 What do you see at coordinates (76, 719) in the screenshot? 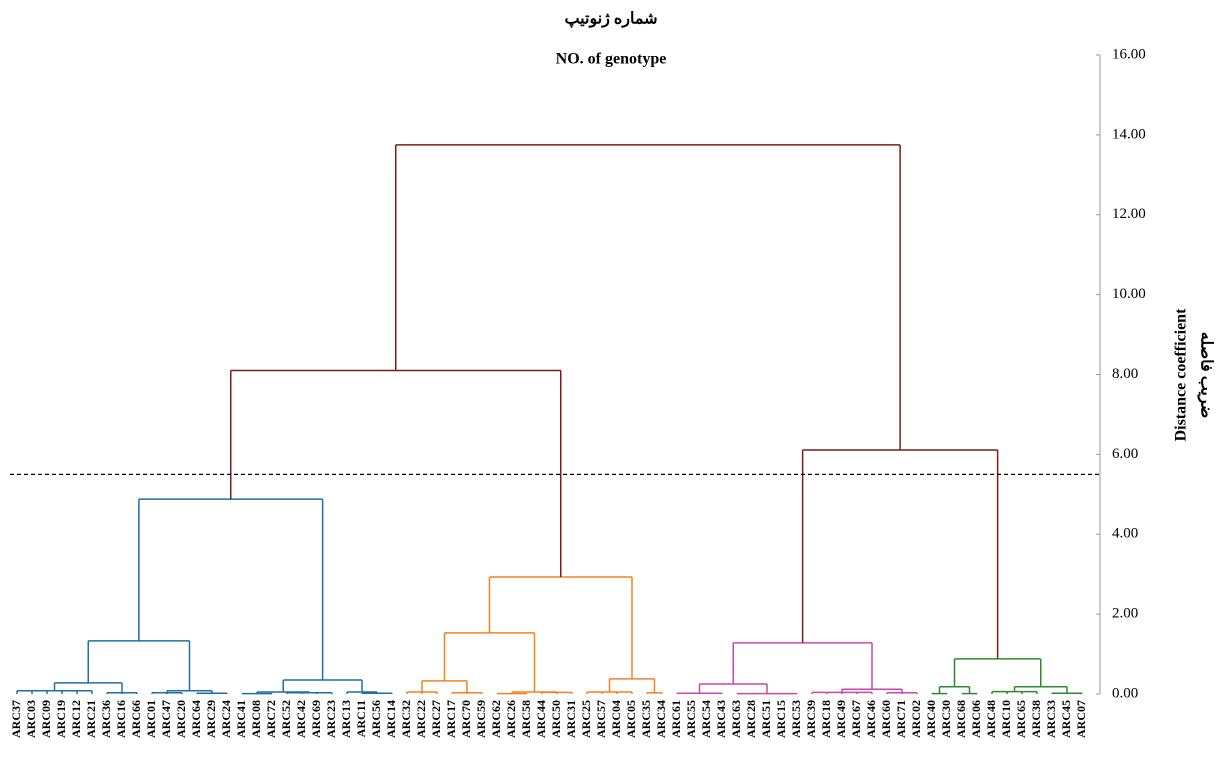
I see `leaf-label: ARC12` at bounding box center [76, 719].